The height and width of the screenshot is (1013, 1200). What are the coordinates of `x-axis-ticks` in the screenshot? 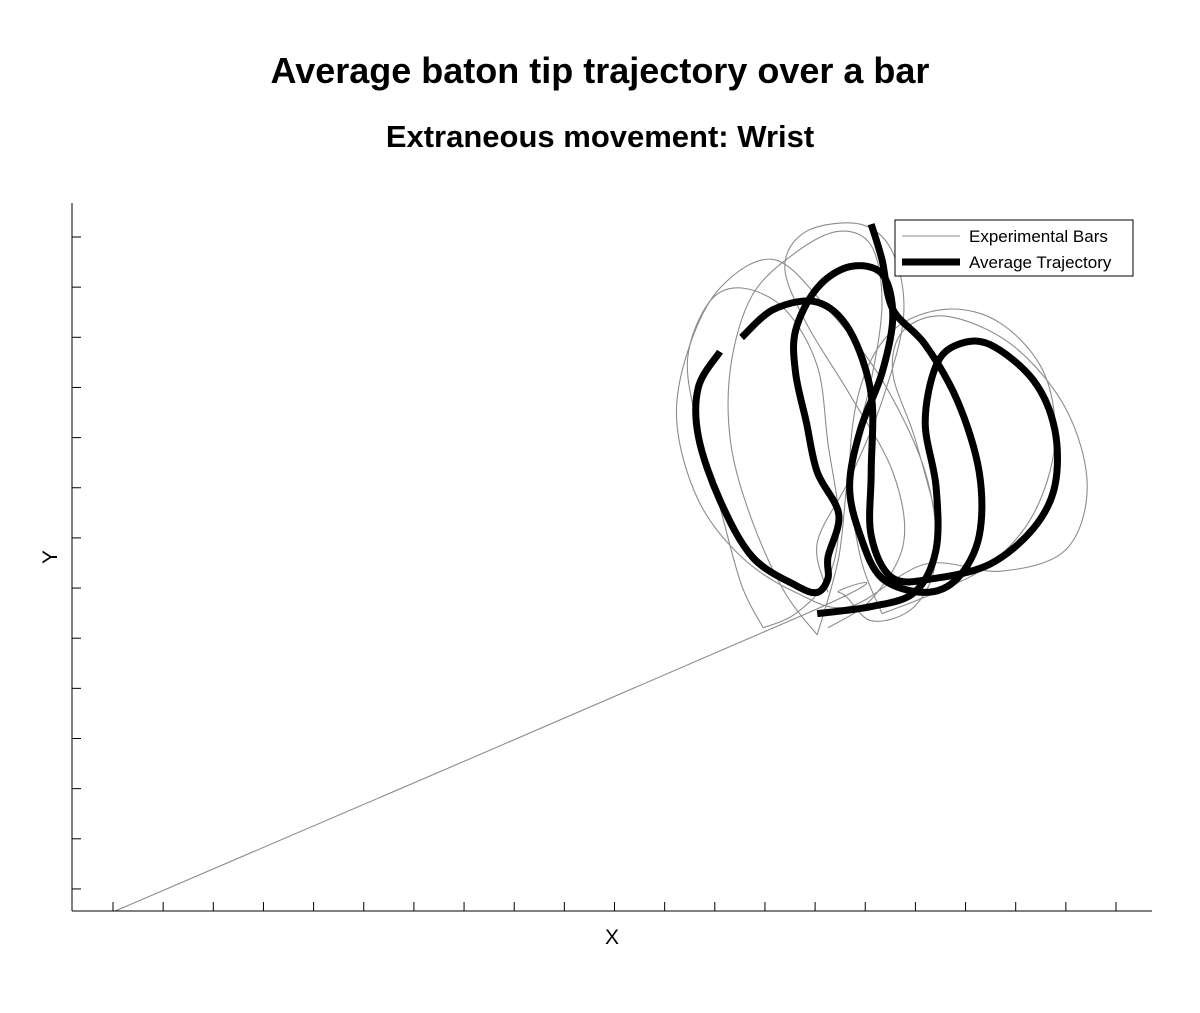 It's located at (614, 906).